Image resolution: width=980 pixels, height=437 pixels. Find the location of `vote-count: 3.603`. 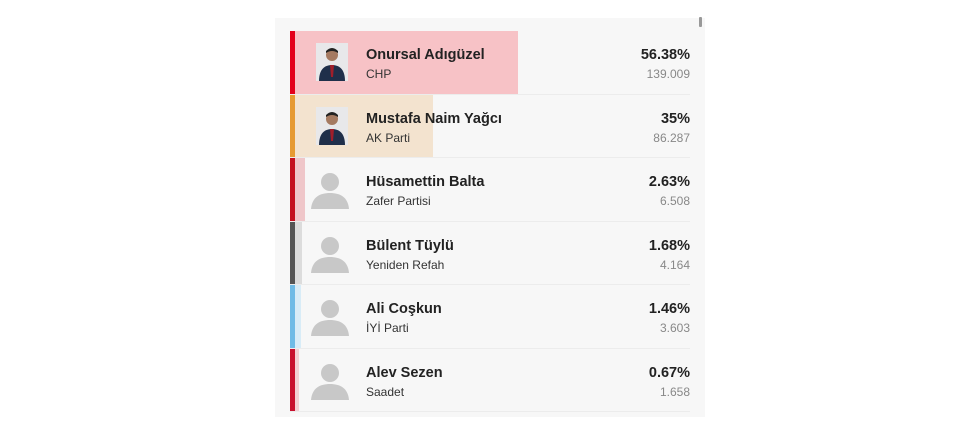

vote-count: 3.603 is located at coordinates (674, 328).